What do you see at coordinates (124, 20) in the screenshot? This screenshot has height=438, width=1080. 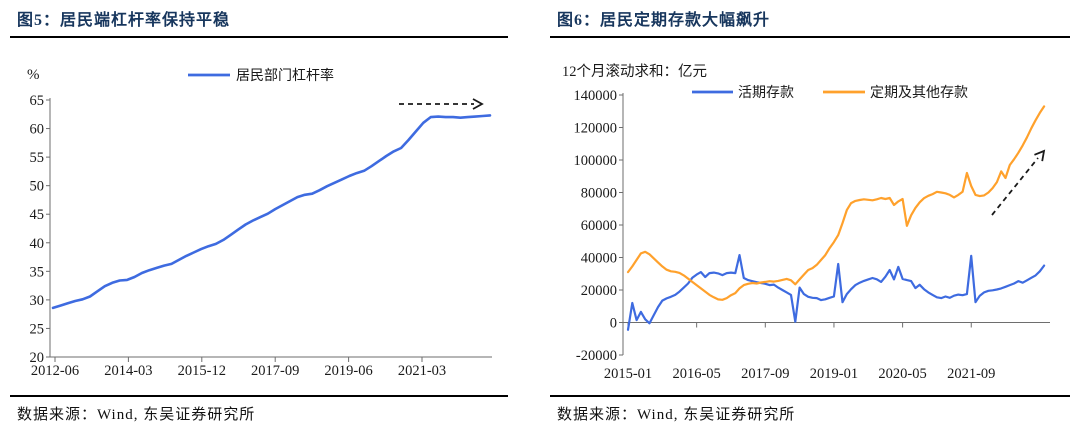 I see `fig5-title: 图5：居民端杠杆率保持平稳` at bounding box center [124, 20].